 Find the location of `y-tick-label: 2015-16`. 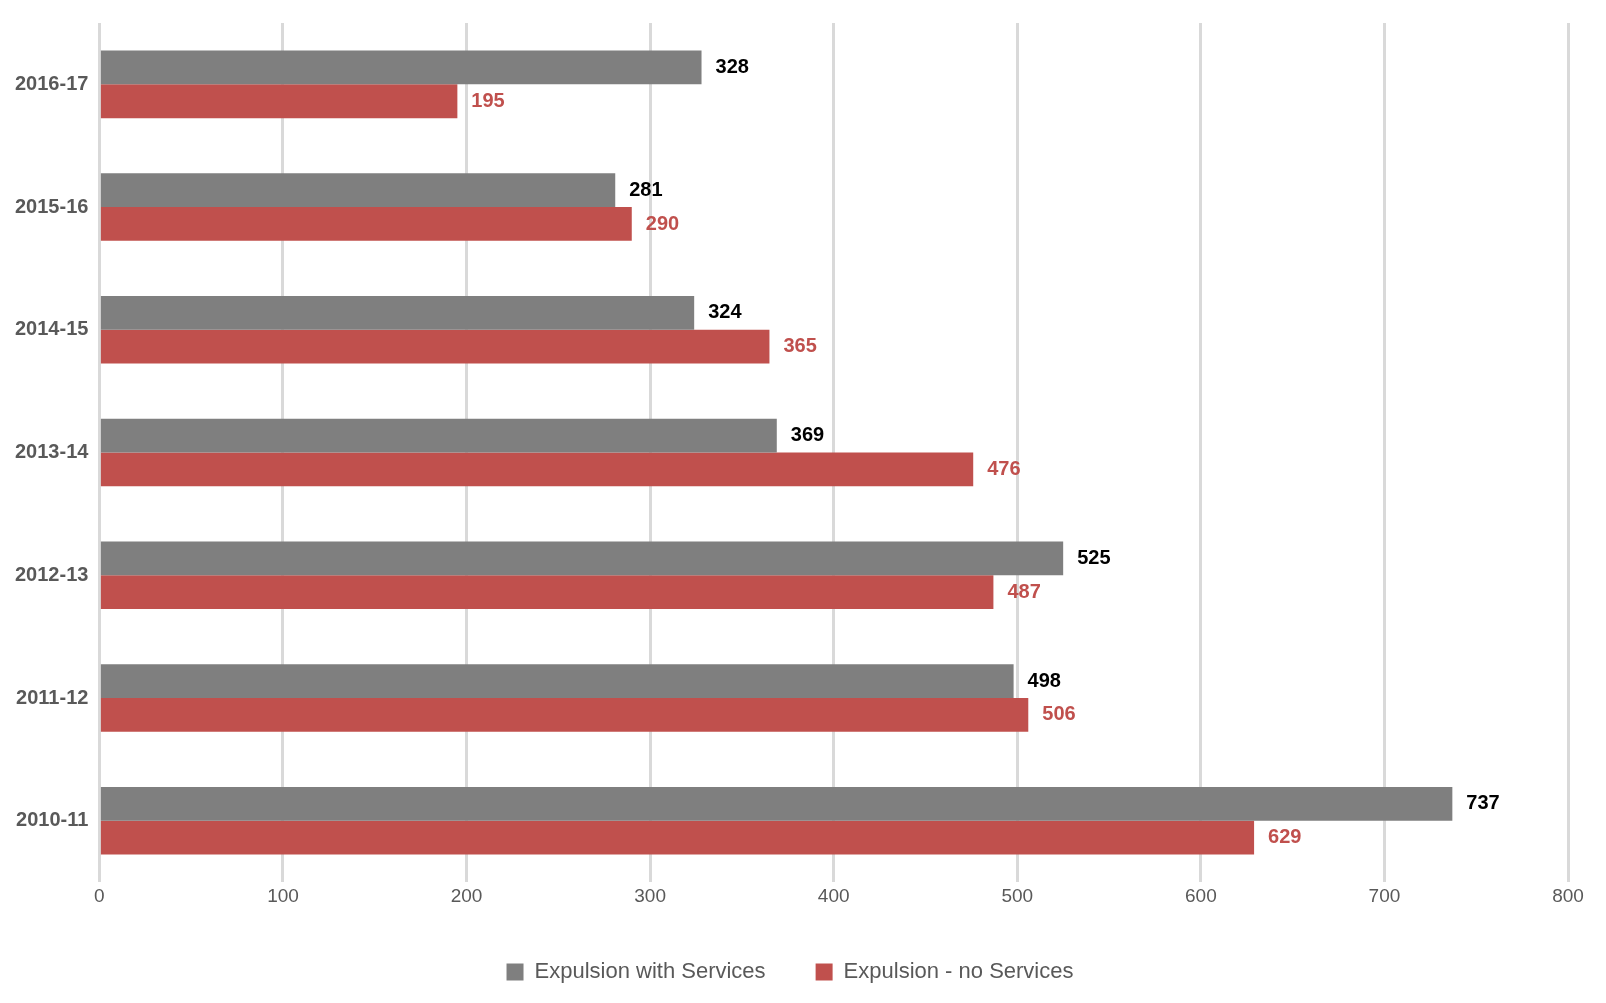

y-tick-label: 2015-16 is located at coordinates (51, 205).